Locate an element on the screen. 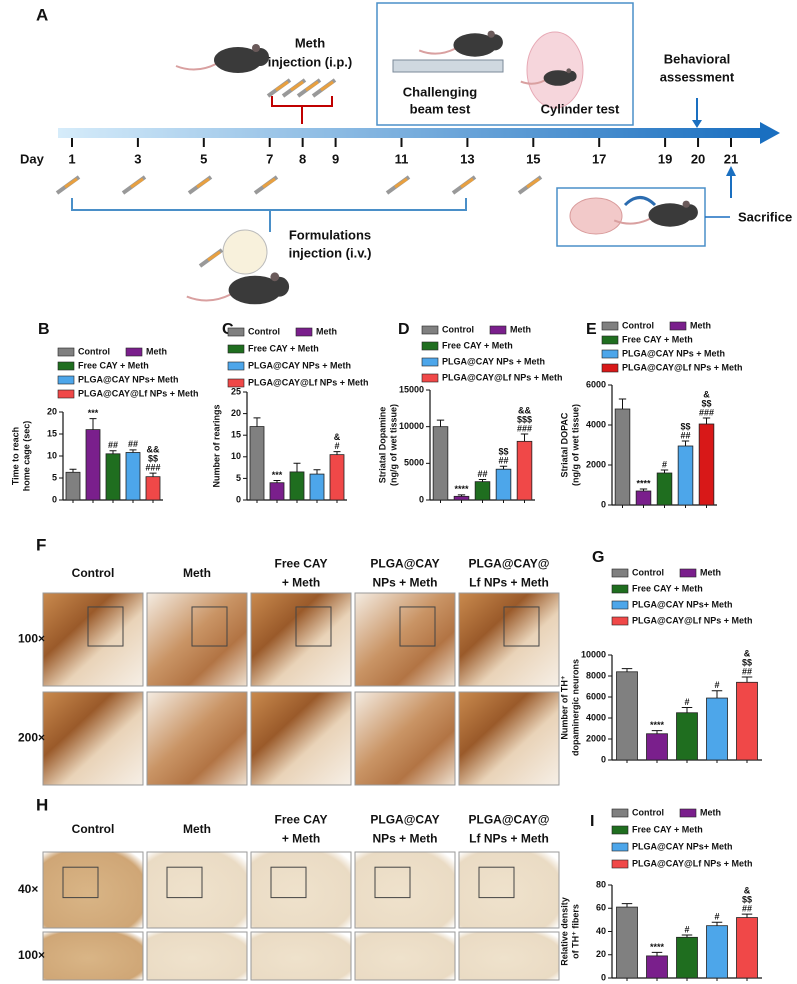 The height and width of the screenshot is (984, 797). column-header: + Meth is located at coordinates (301, 583).